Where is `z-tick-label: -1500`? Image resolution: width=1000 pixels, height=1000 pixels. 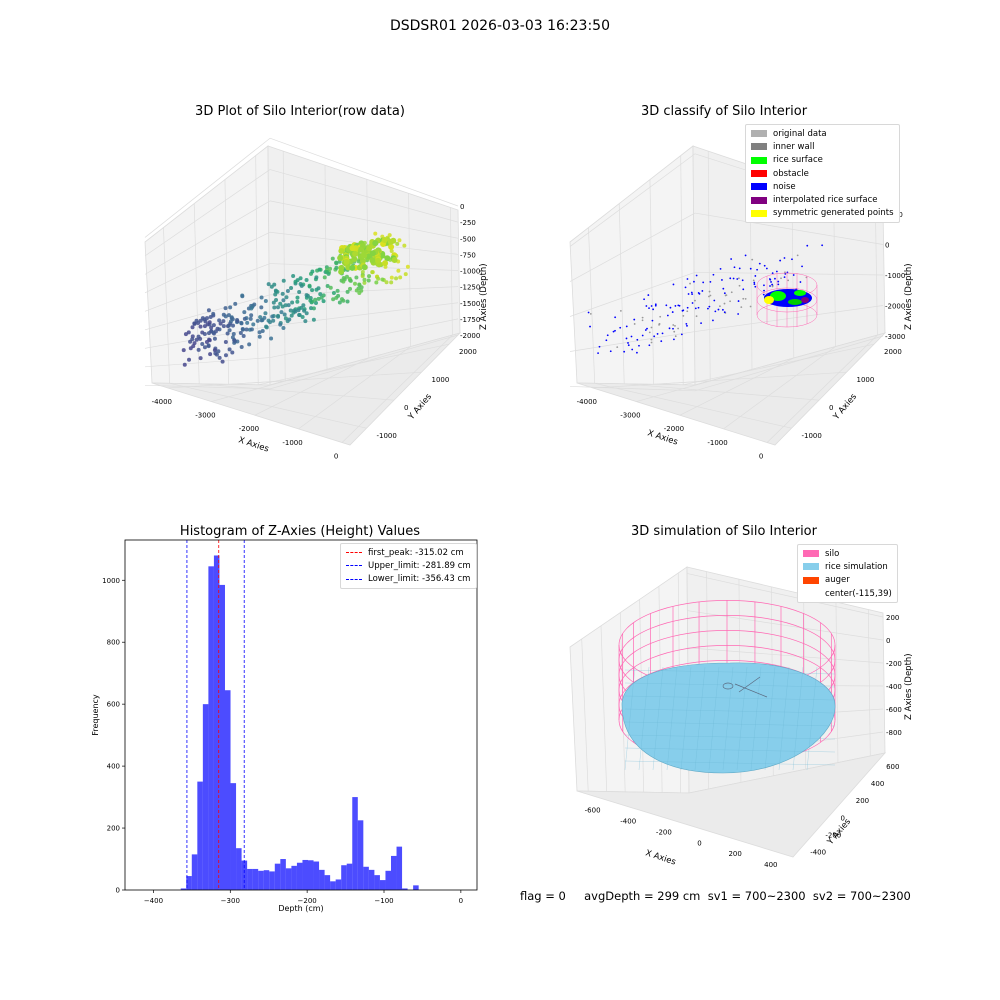
z-tick-label: -1500 is located at coordinates (470, 304).